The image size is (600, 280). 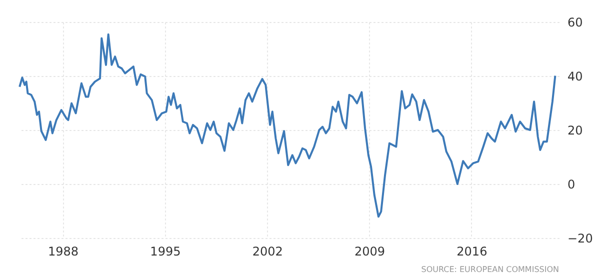 I want to click on x-tick-label: 2009, so click(x=370, y=251).